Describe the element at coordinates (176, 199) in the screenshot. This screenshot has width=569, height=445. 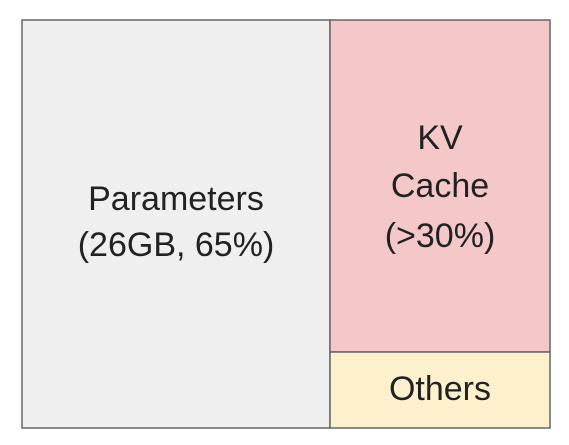
I see `parameters-label: Parameters` at that location.